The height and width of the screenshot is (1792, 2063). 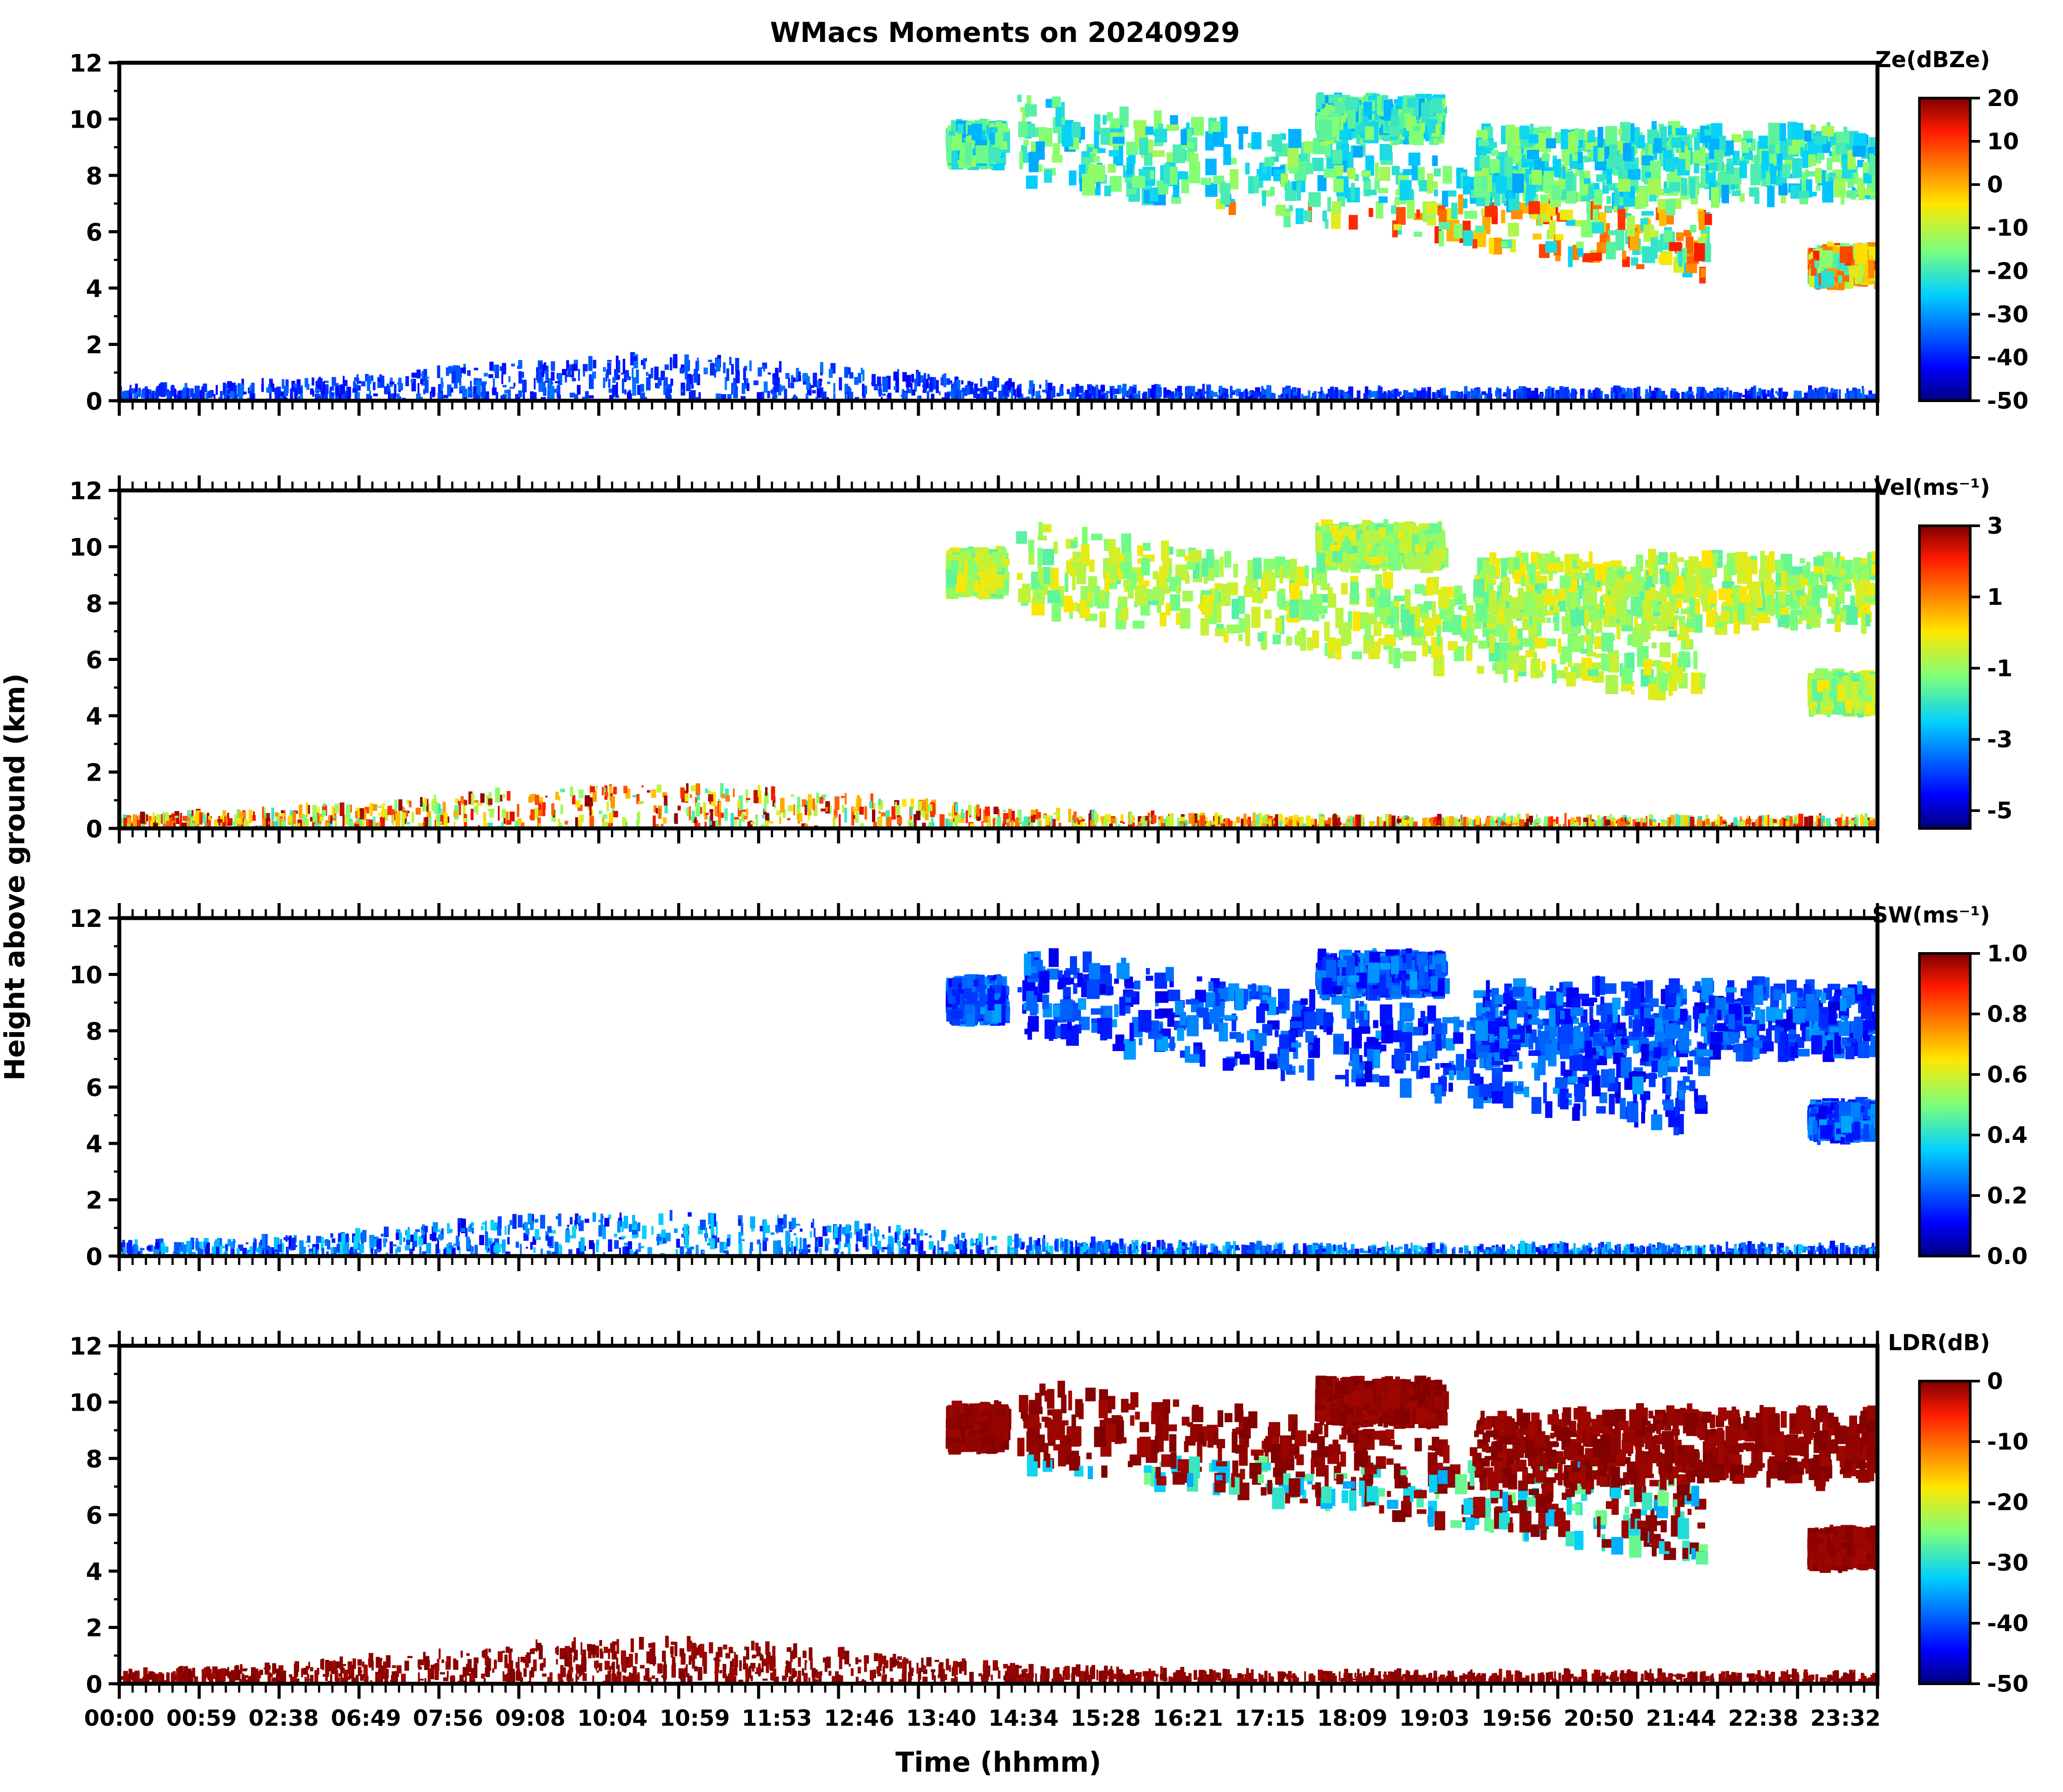 What do you see at coordinates (998, 246) in the screenshot?
I see `data-field-reflectivity` at bounding box center [998, 246].